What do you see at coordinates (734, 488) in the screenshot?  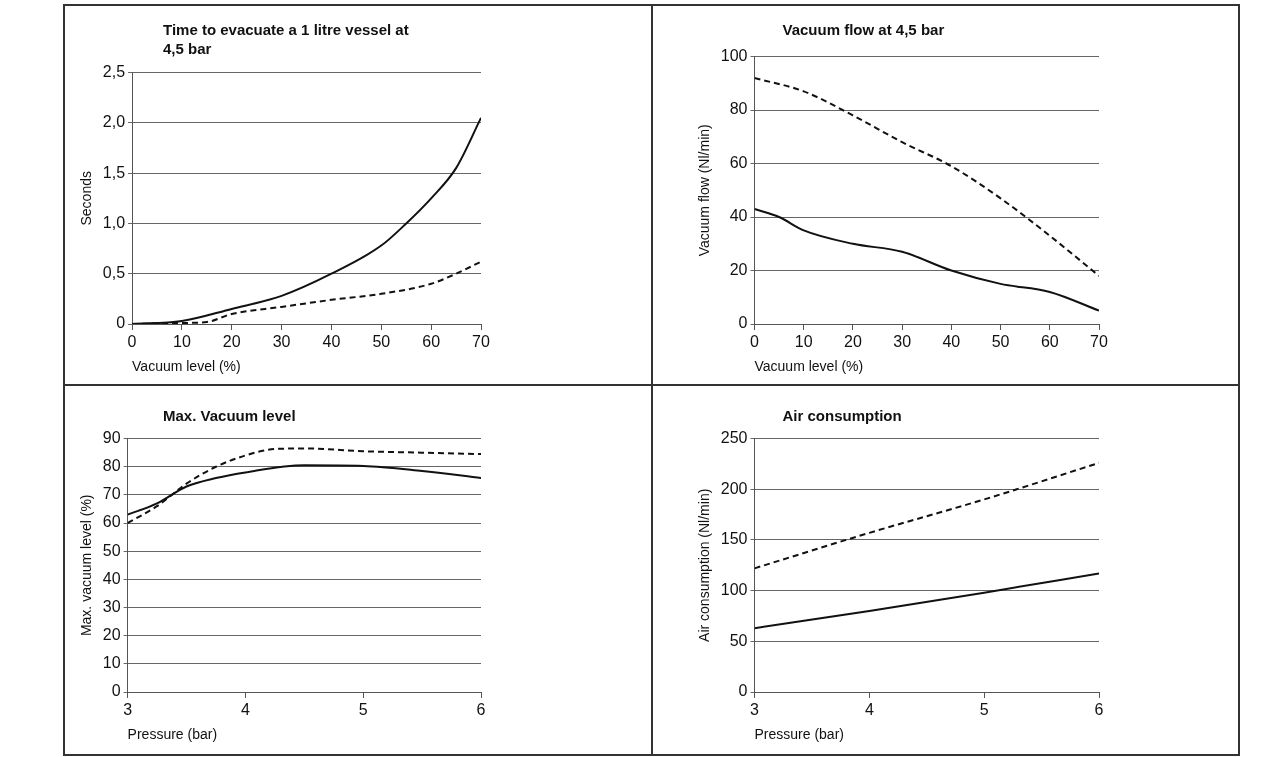 I see `y-tick-label: 200` at bounding box center [734, 488].